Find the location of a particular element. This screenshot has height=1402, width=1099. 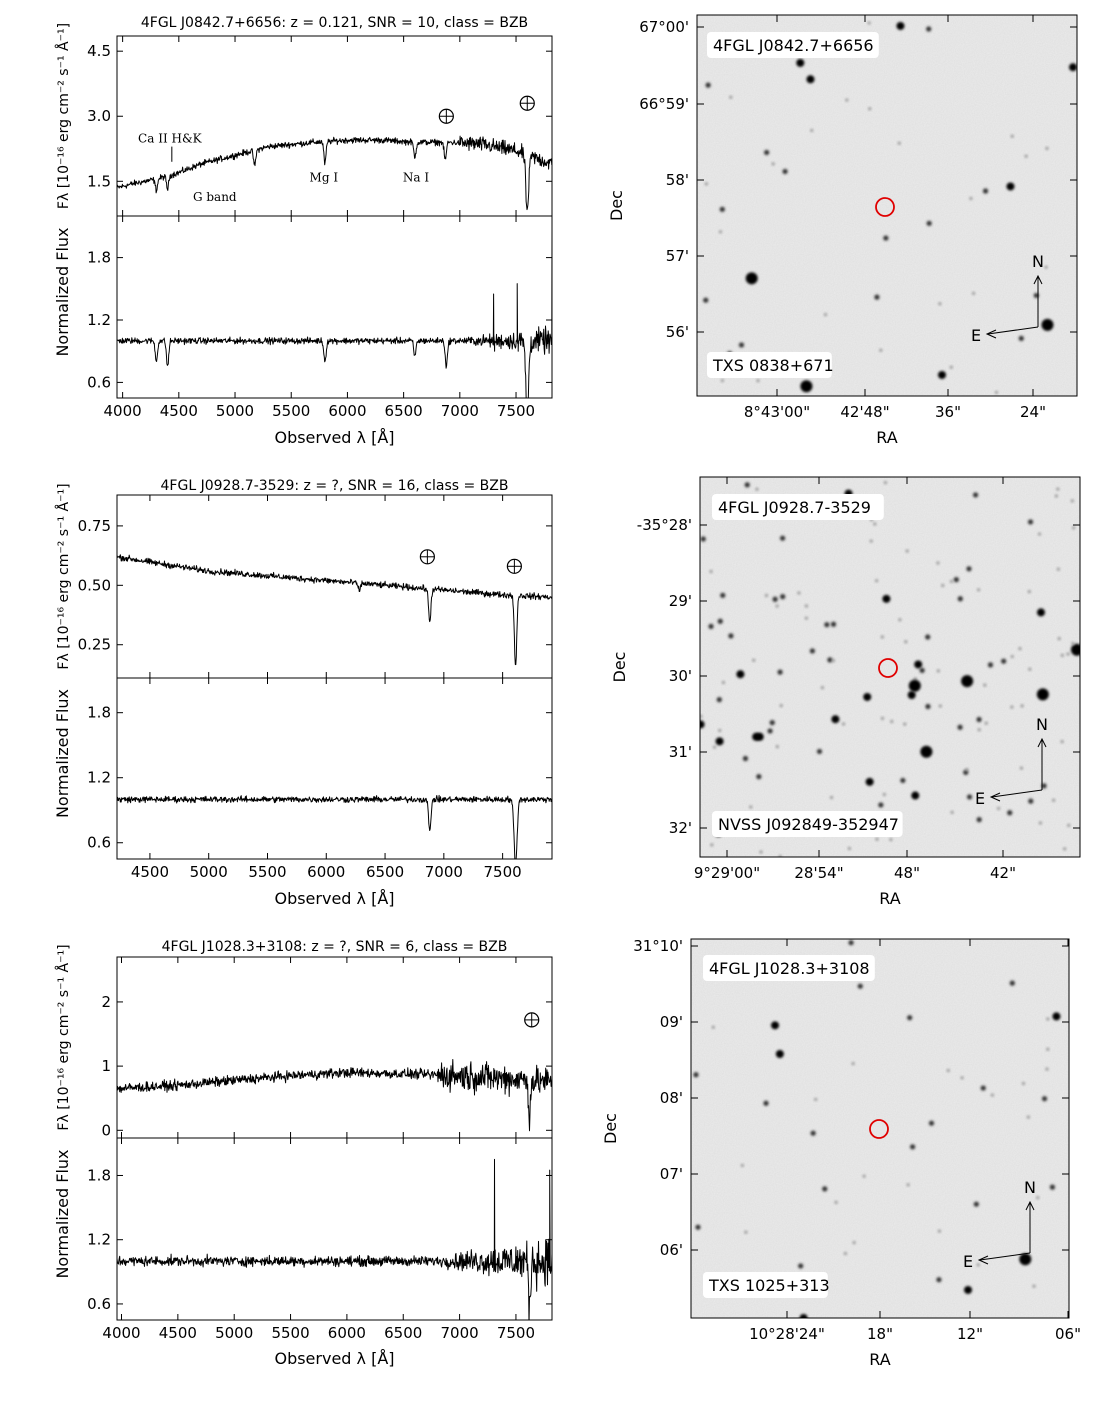

axes-frame is located at coordinates (334, 1047).